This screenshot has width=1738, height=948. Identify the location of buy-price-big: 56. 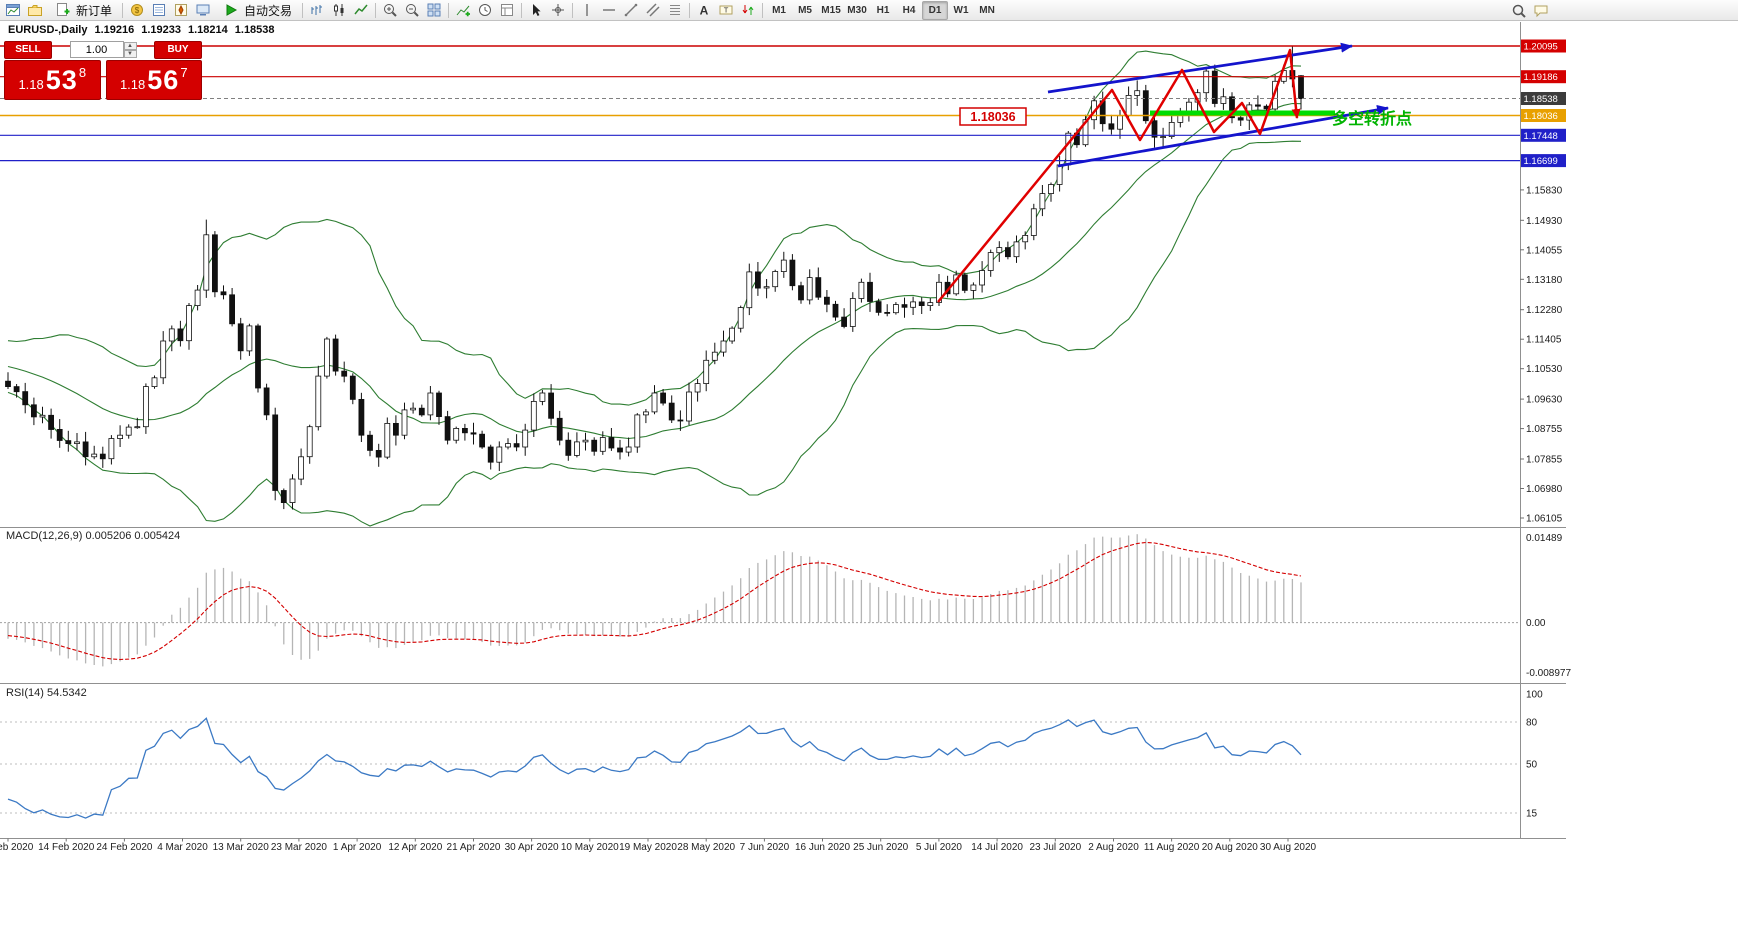
(163, 79).